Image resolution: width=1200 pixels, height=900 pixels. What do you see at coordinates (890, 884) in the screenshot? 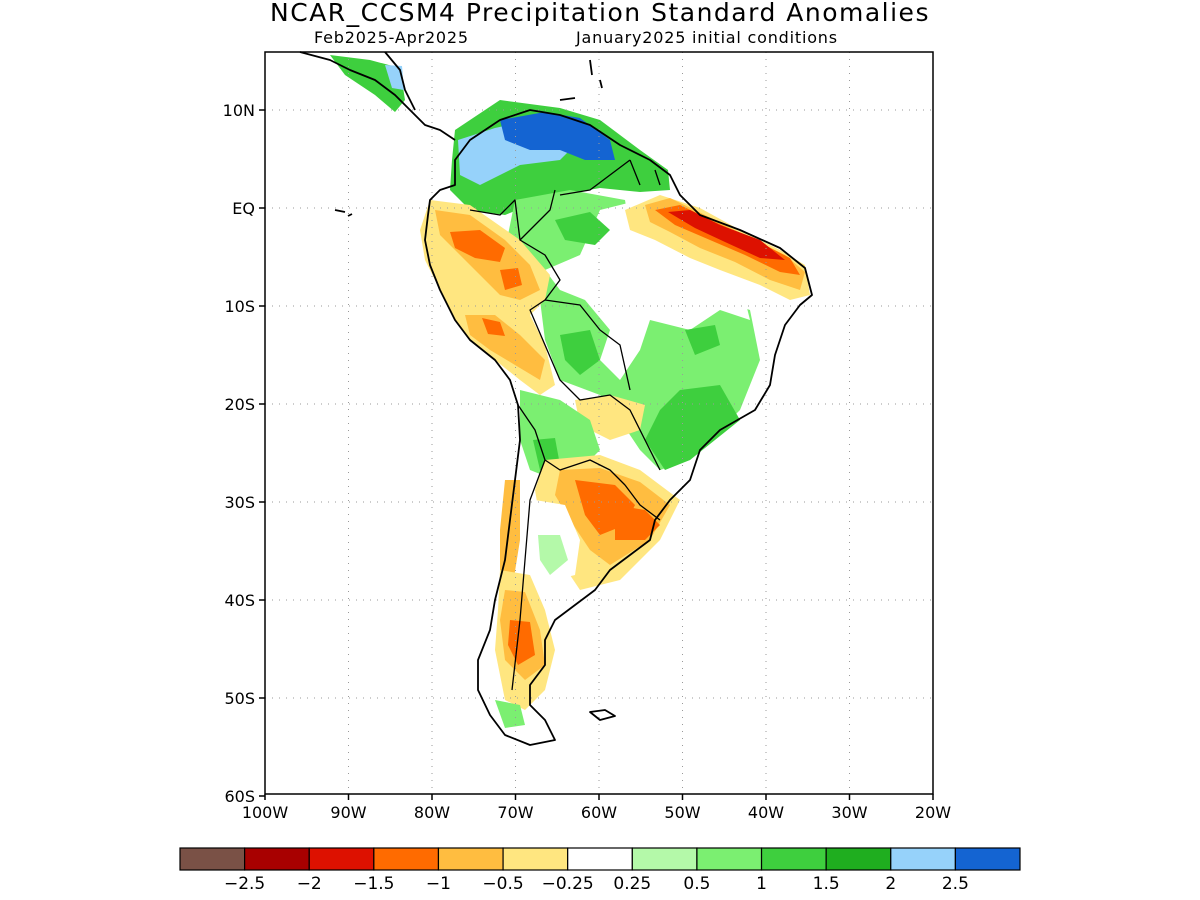
I see `colorbar-label: 2` at bounding box center [890, 884].